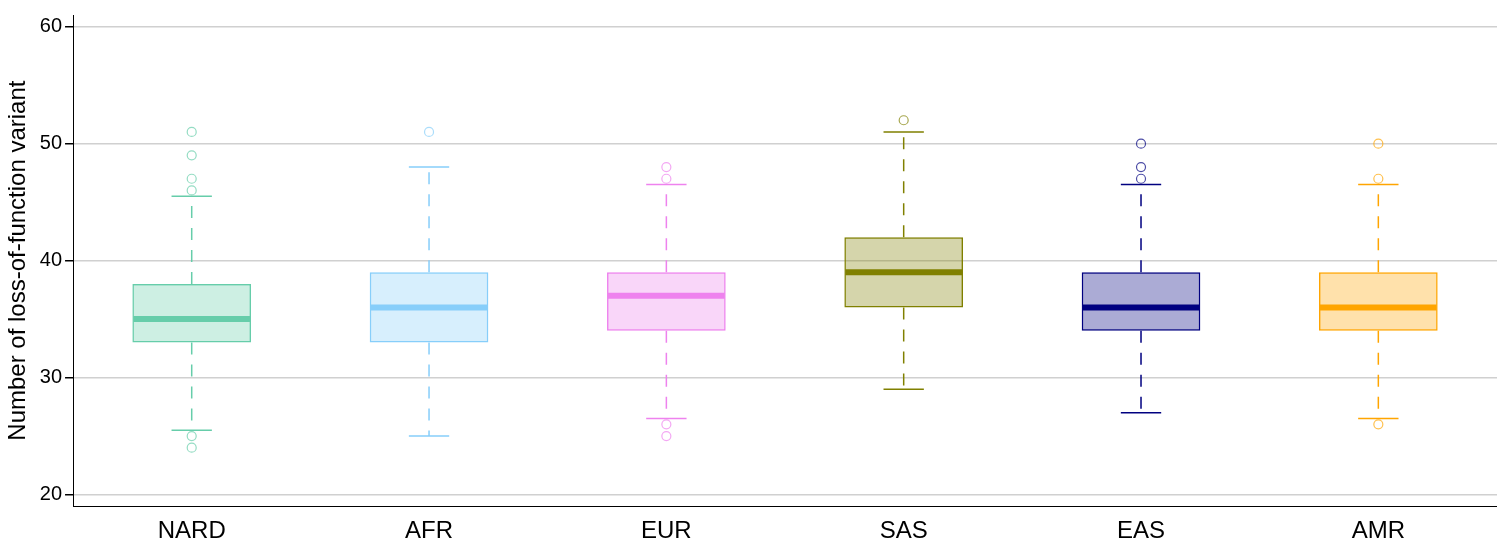 This screenshot has width=1497, height=549. What do you see at coordinates (51, 259) in the screenshot?
I see `y-tick-label: 40` at bounding box center [51, 259].